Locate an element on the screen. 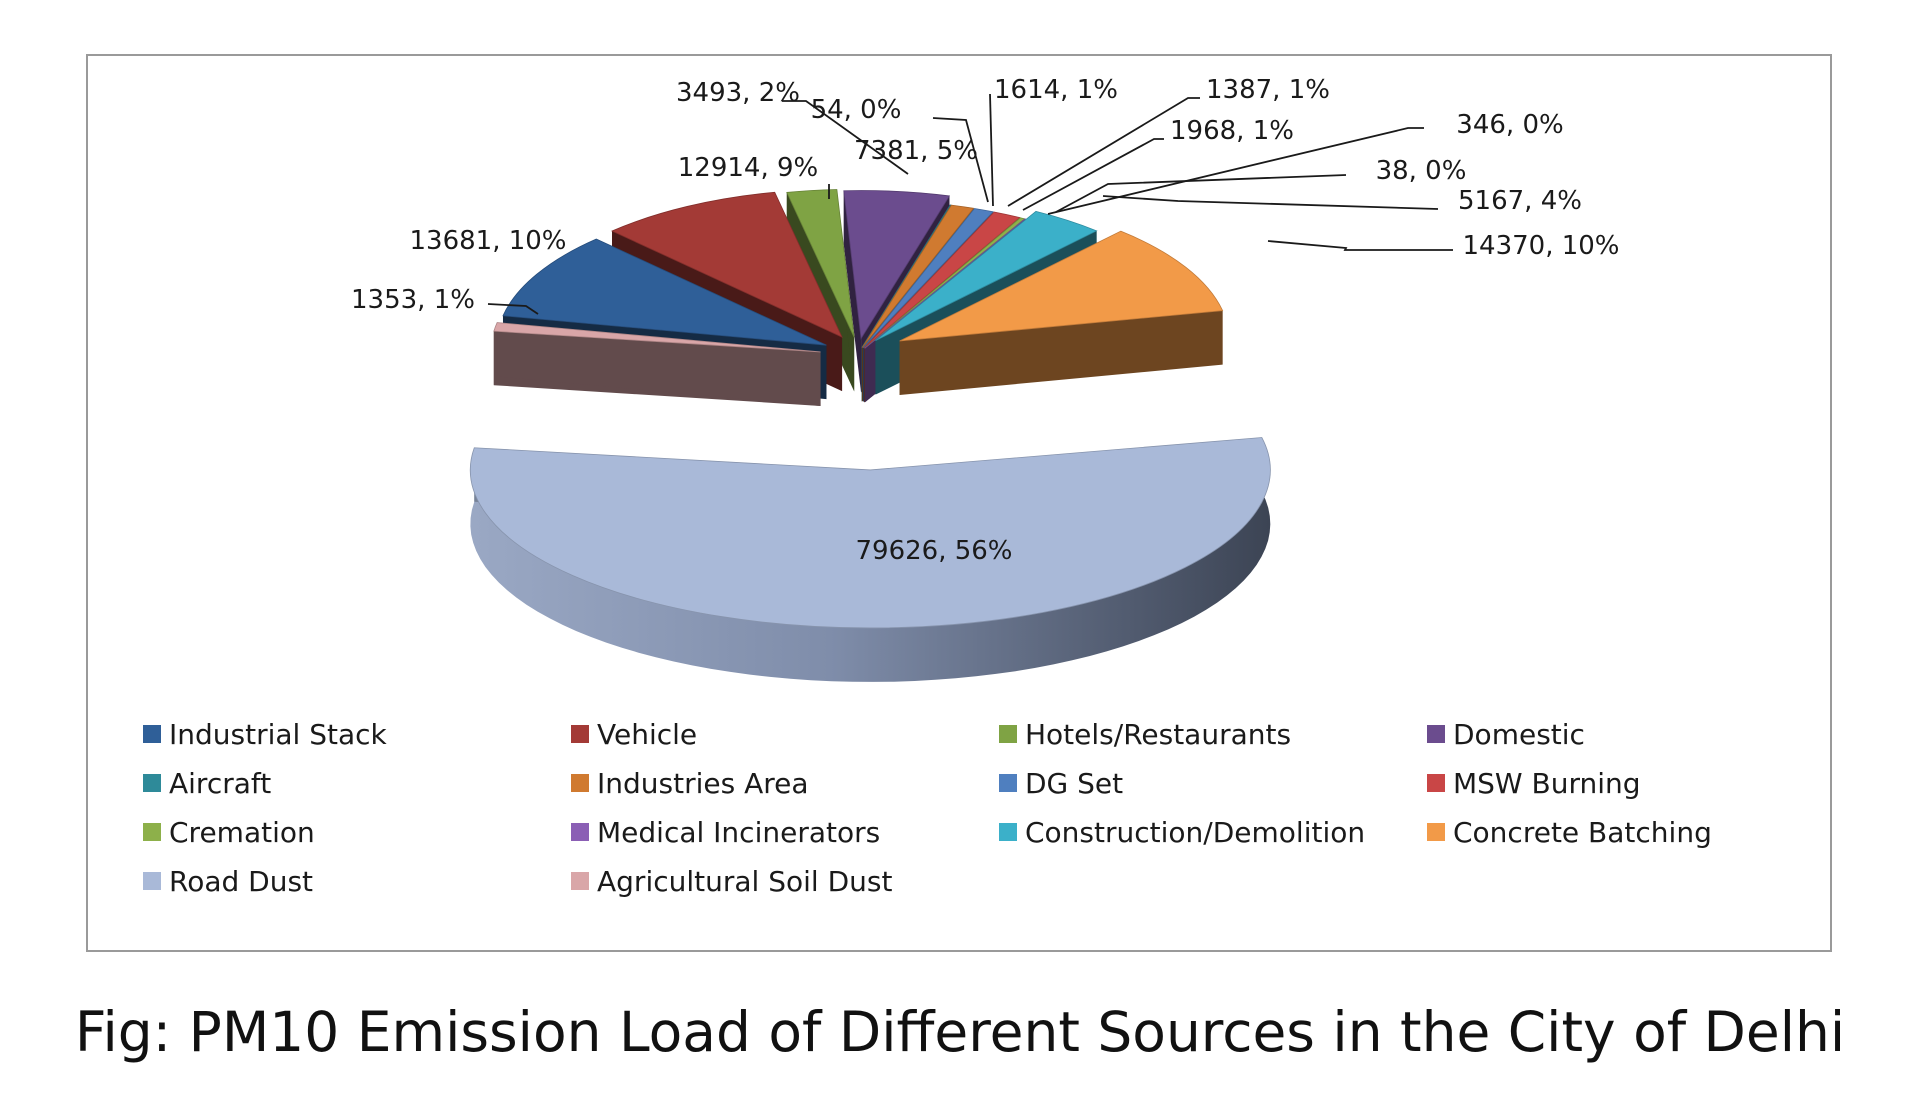 Image resolution: width=1920 pixels, height=1117 pixels. legend-label: Industrial Stack is located at coordinates (278, 734).